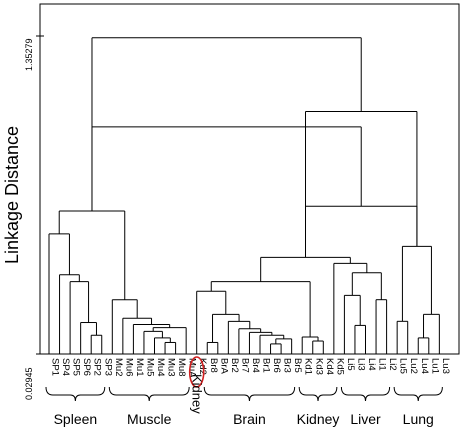 This screenshot has height=440, width=474. Describe the element at coordinates (213, 365) in the screenshot. I see `leaf-label: Br8` at that location.